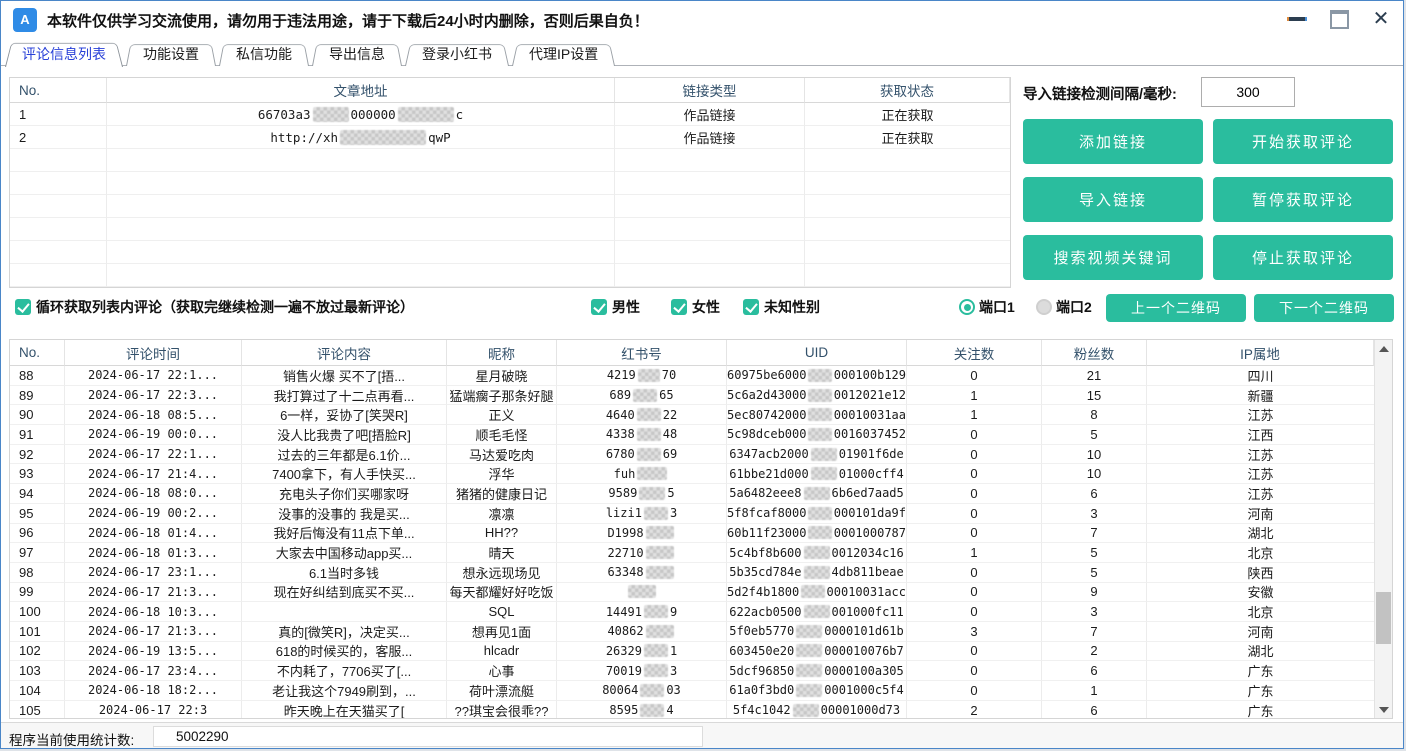 This screenshot has height=751, width=1406. What do you see at coordinates (987, 307) in the screenshot?
I see `radio-port1: 端口1` at bounding box center [987, 307].